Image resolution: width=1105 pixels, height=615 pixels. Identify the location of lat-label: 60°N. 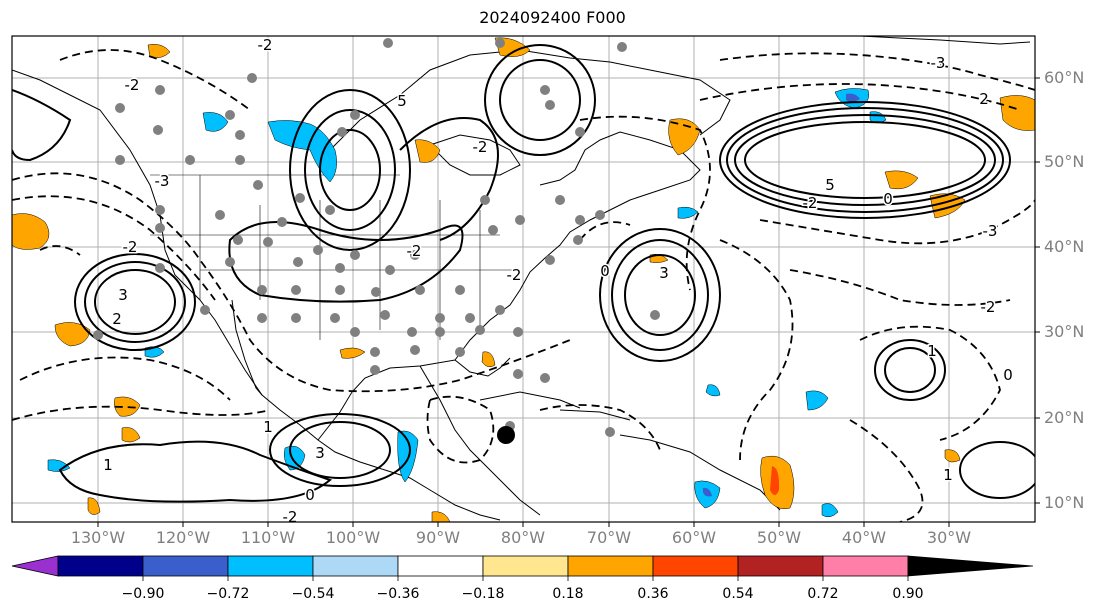
(1064, 77).